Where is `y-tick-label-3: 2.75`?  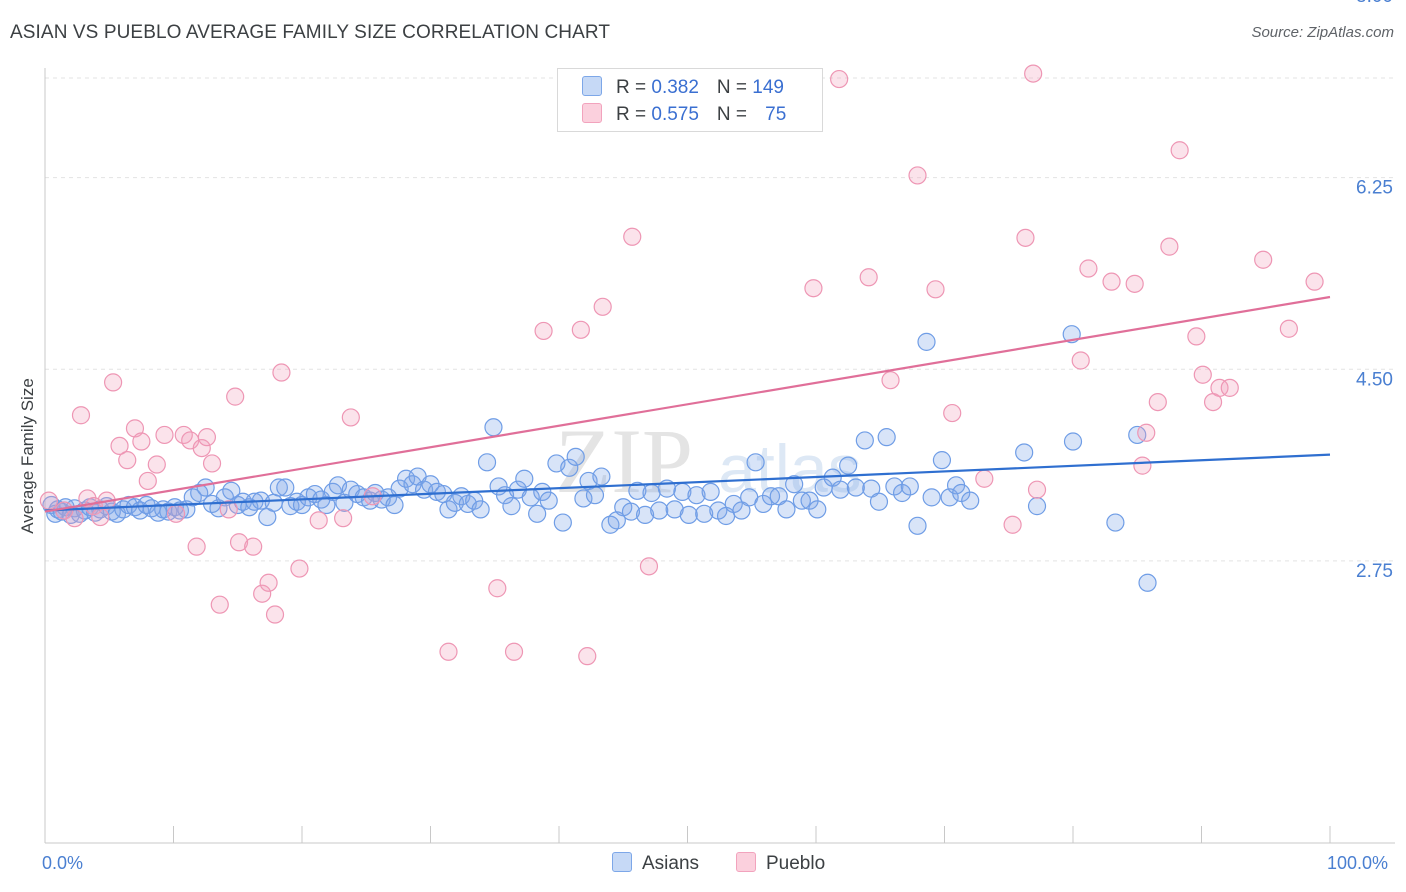 y-tick-label-3: 2.75 is located at coordinates (1374, 571).